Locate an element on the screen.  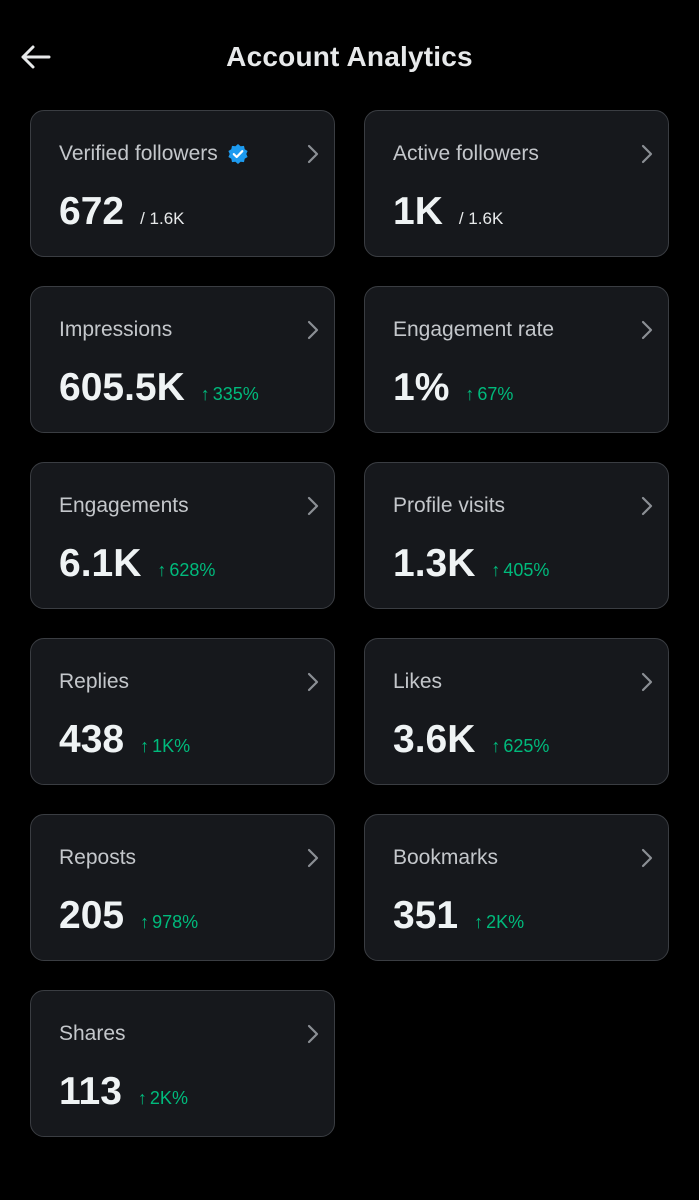
card-value: 672 is located at coordinates (92, 211).